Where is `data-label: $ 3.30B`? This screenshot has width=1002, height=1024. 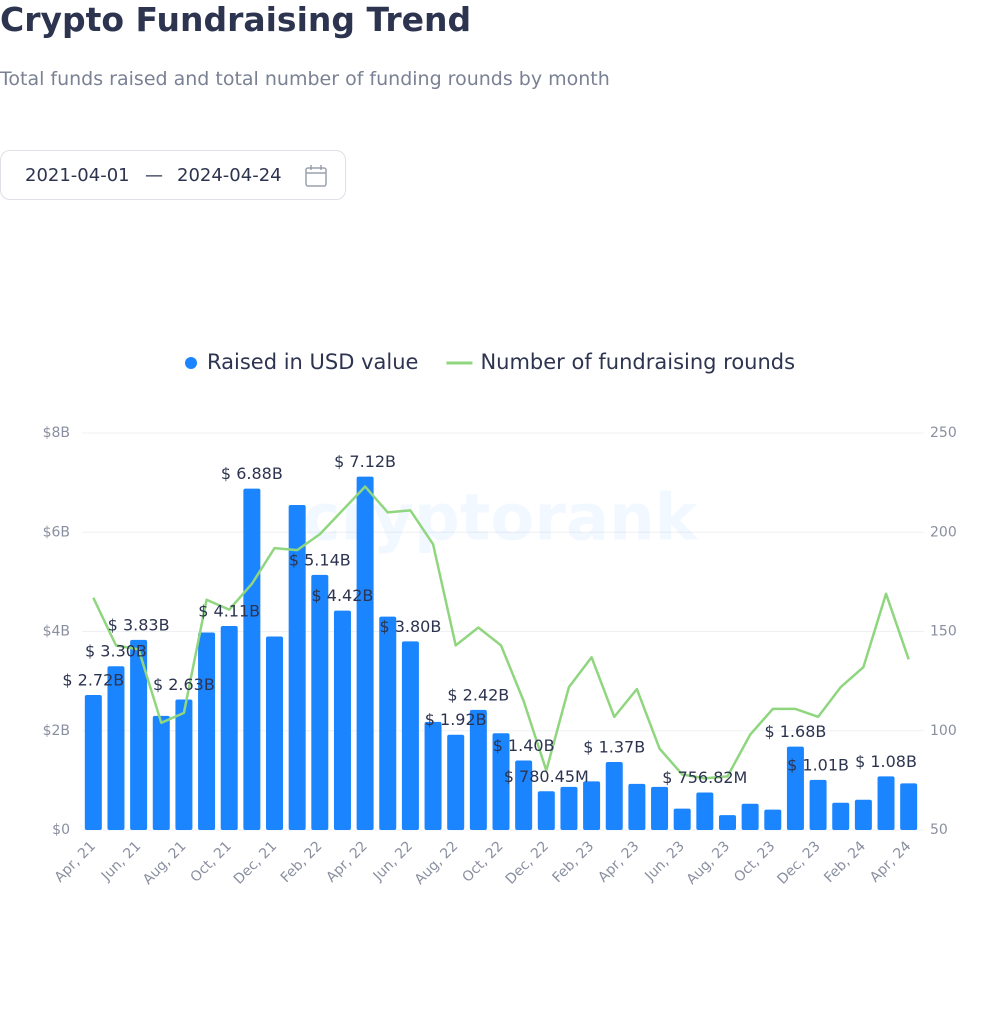 data-label: $ 3.30B is located at coordinates (116, 651).